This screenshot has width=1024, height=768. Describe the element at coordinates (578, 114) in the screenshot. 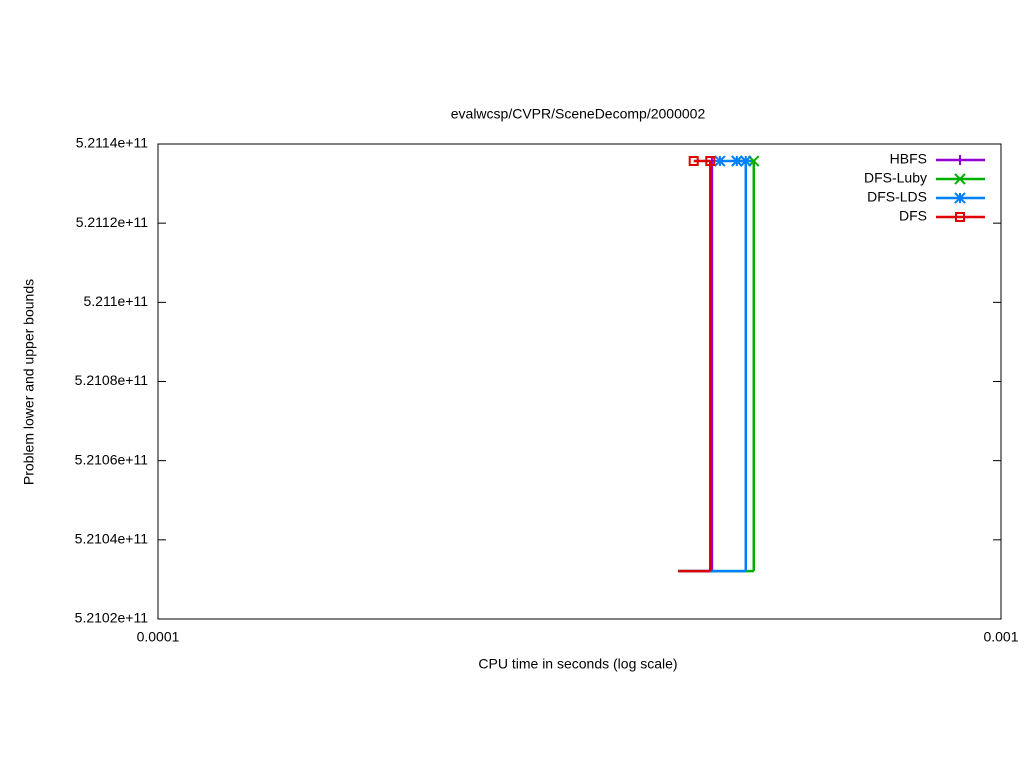

I see `chart-title: evalwcsp/CVPR/SceneDecomp/2000002` at that location.